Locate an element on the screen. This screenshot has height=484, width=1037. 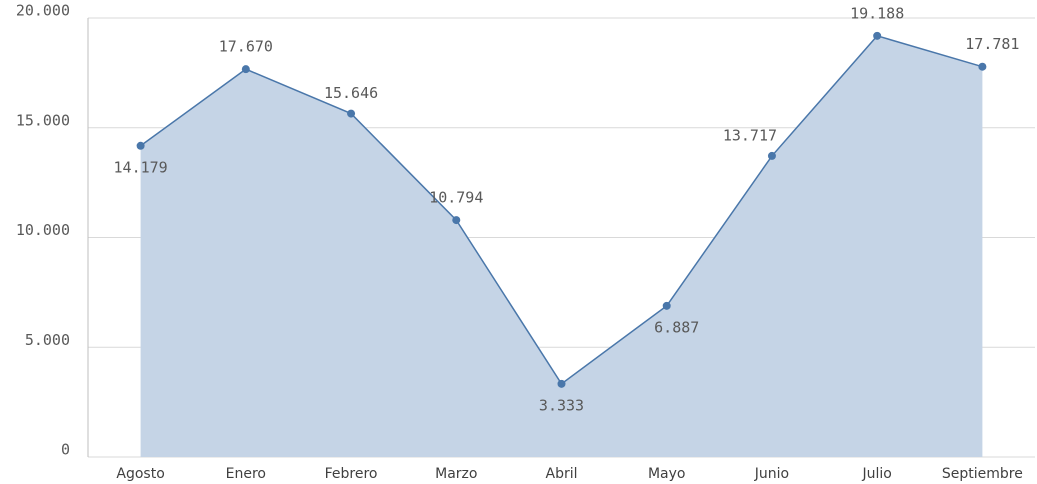
x-tick-label: Marzo is located at coordinates (456, 474).